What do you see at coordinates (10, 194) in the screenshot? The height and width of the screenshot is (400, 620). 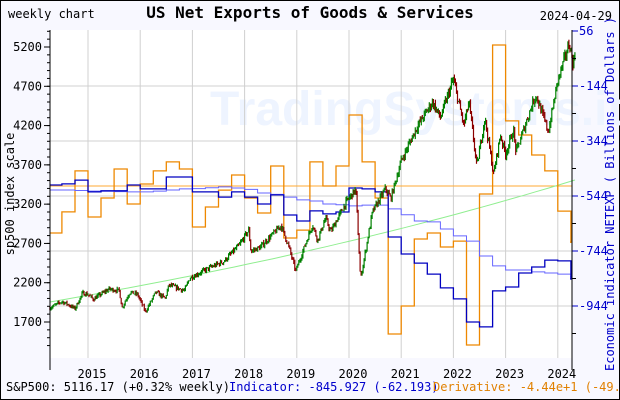 I see `left-axis-label: sp500 index scale` at bounding box center [10, 194].